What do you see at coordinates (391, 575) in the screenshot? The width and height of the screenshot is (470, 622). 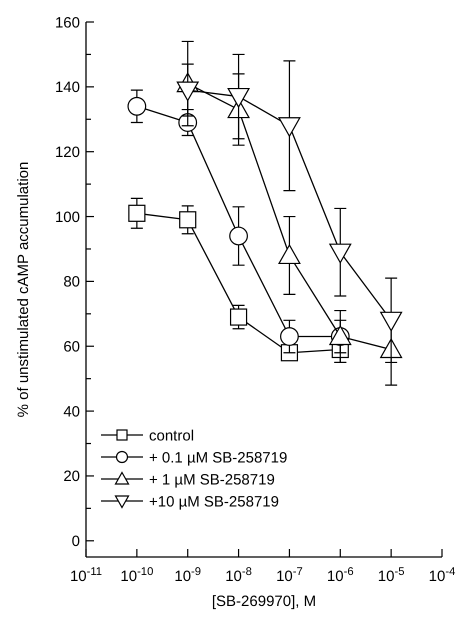 I see `x-tick-label: 10$^{-5}$` at bounding box center [391, 575].